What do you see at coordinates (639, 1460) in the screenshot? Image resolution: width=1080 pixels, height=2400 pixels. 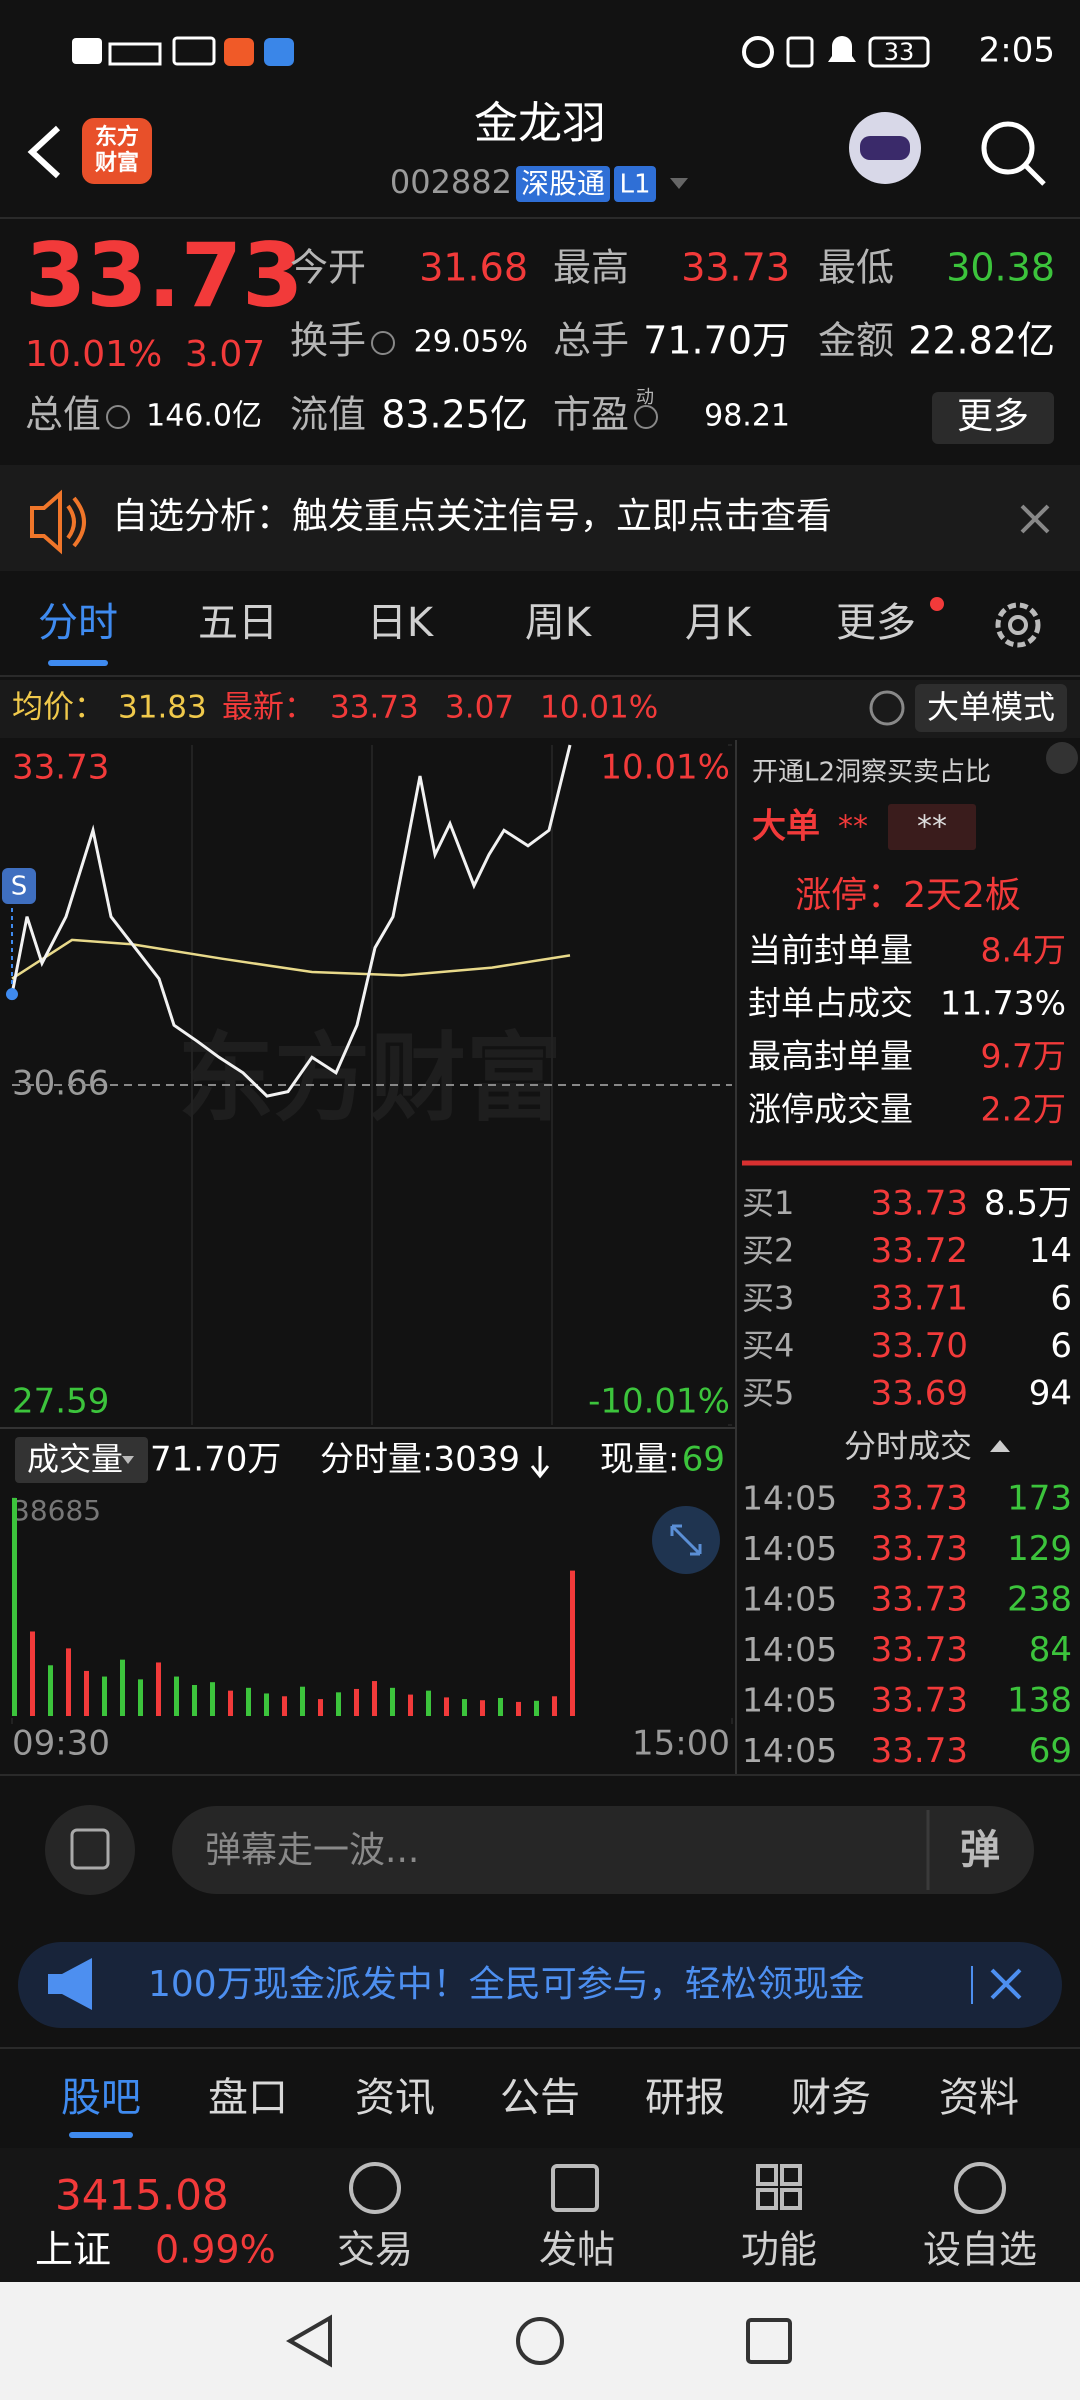 I see `volume-now-label: 现量:` at bounding box center [639, 1460].